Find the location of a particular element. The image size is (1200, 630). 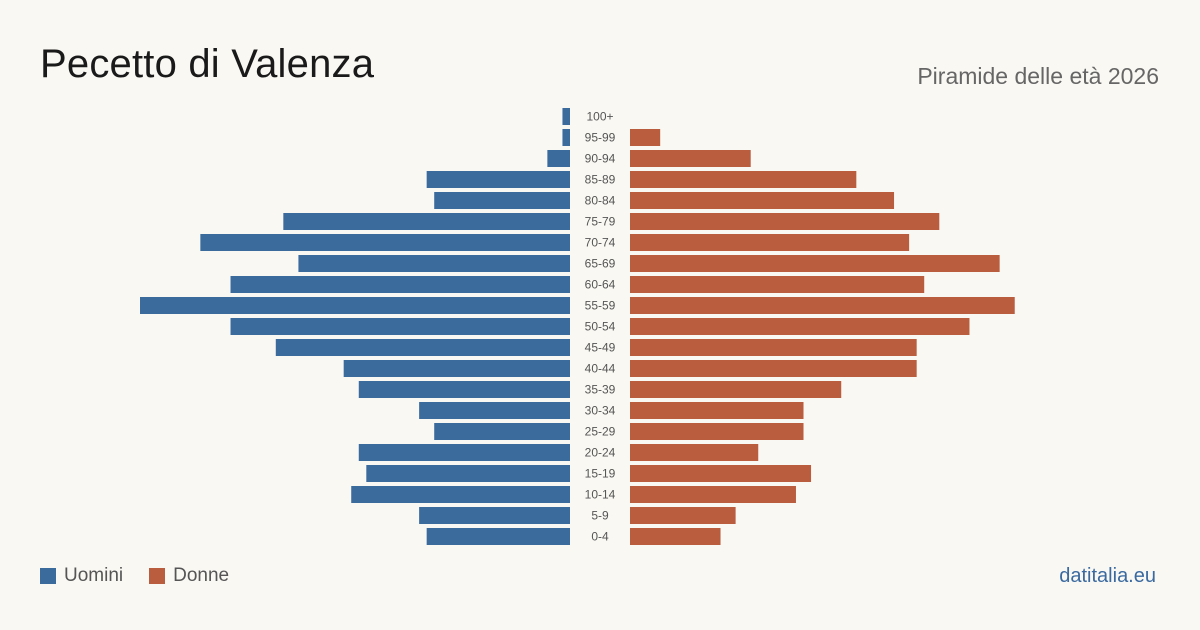

age-label-40-44: 40-44 is located at coordinates (600, 369).